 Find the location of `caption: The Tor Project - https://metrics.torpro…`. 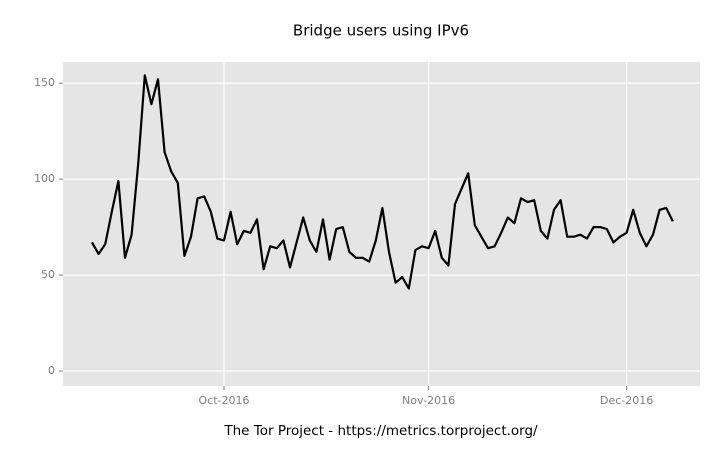

caption: The Tor Project - https://metrics.torpro… is located at coordinates (380, 431).